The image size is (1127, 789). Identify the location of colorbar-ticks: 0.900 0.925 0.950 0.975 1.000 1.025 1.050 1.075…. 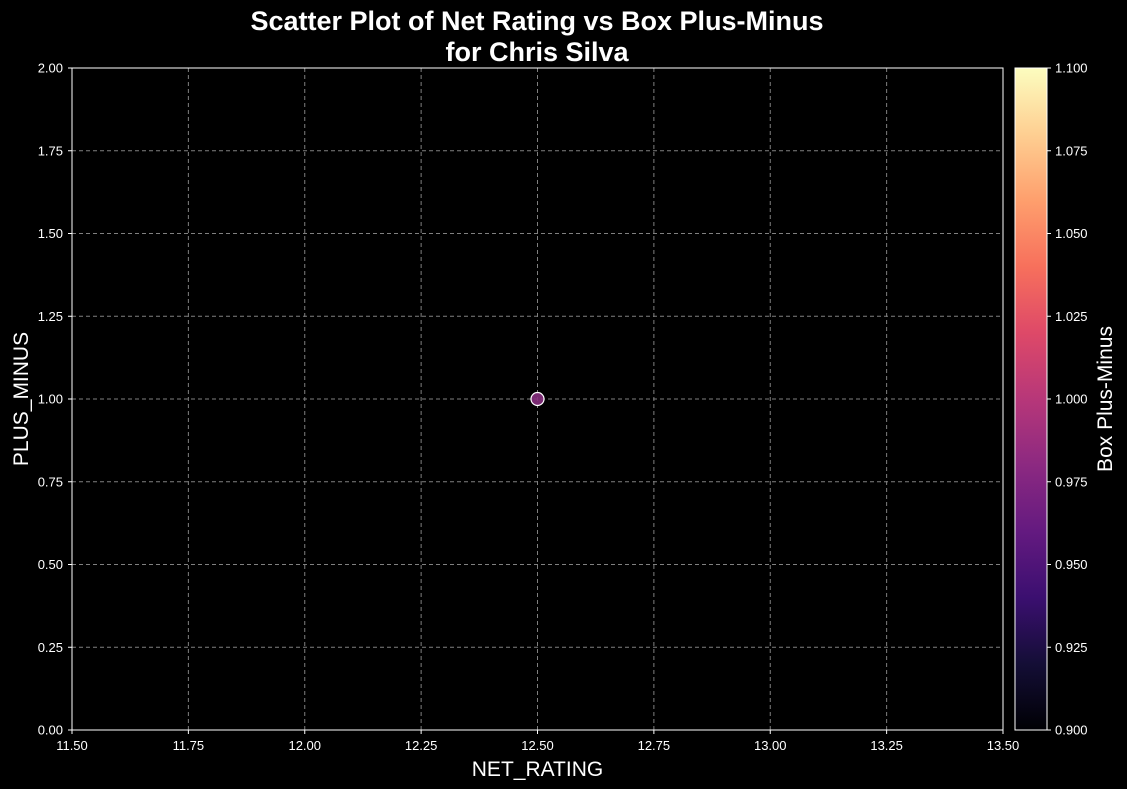
(1067, 399).